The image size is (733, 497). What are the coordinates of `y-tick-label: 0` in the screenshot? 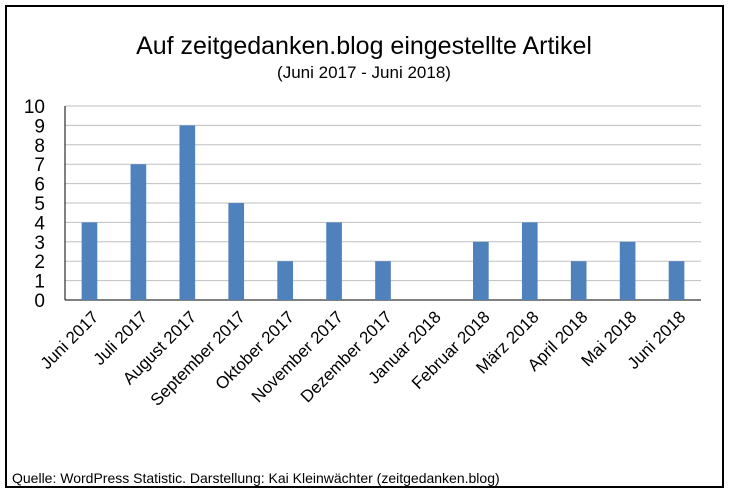 It's located at (39, 301).